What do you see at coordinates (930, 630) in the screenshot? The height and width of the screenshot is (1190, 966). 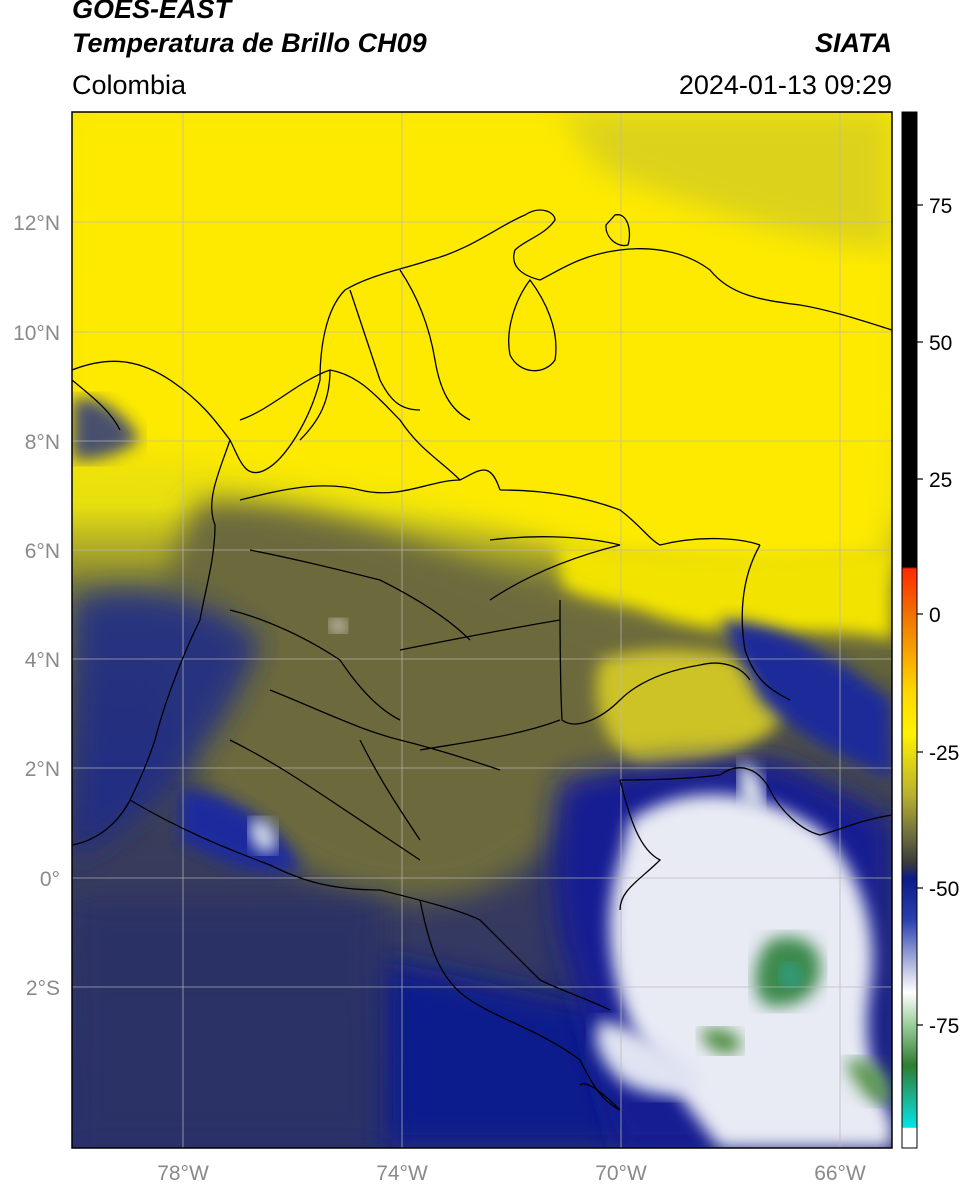 I see `colorbar: 75 50 25 0 -25 -50 -75` at bounding box center [930, 630].